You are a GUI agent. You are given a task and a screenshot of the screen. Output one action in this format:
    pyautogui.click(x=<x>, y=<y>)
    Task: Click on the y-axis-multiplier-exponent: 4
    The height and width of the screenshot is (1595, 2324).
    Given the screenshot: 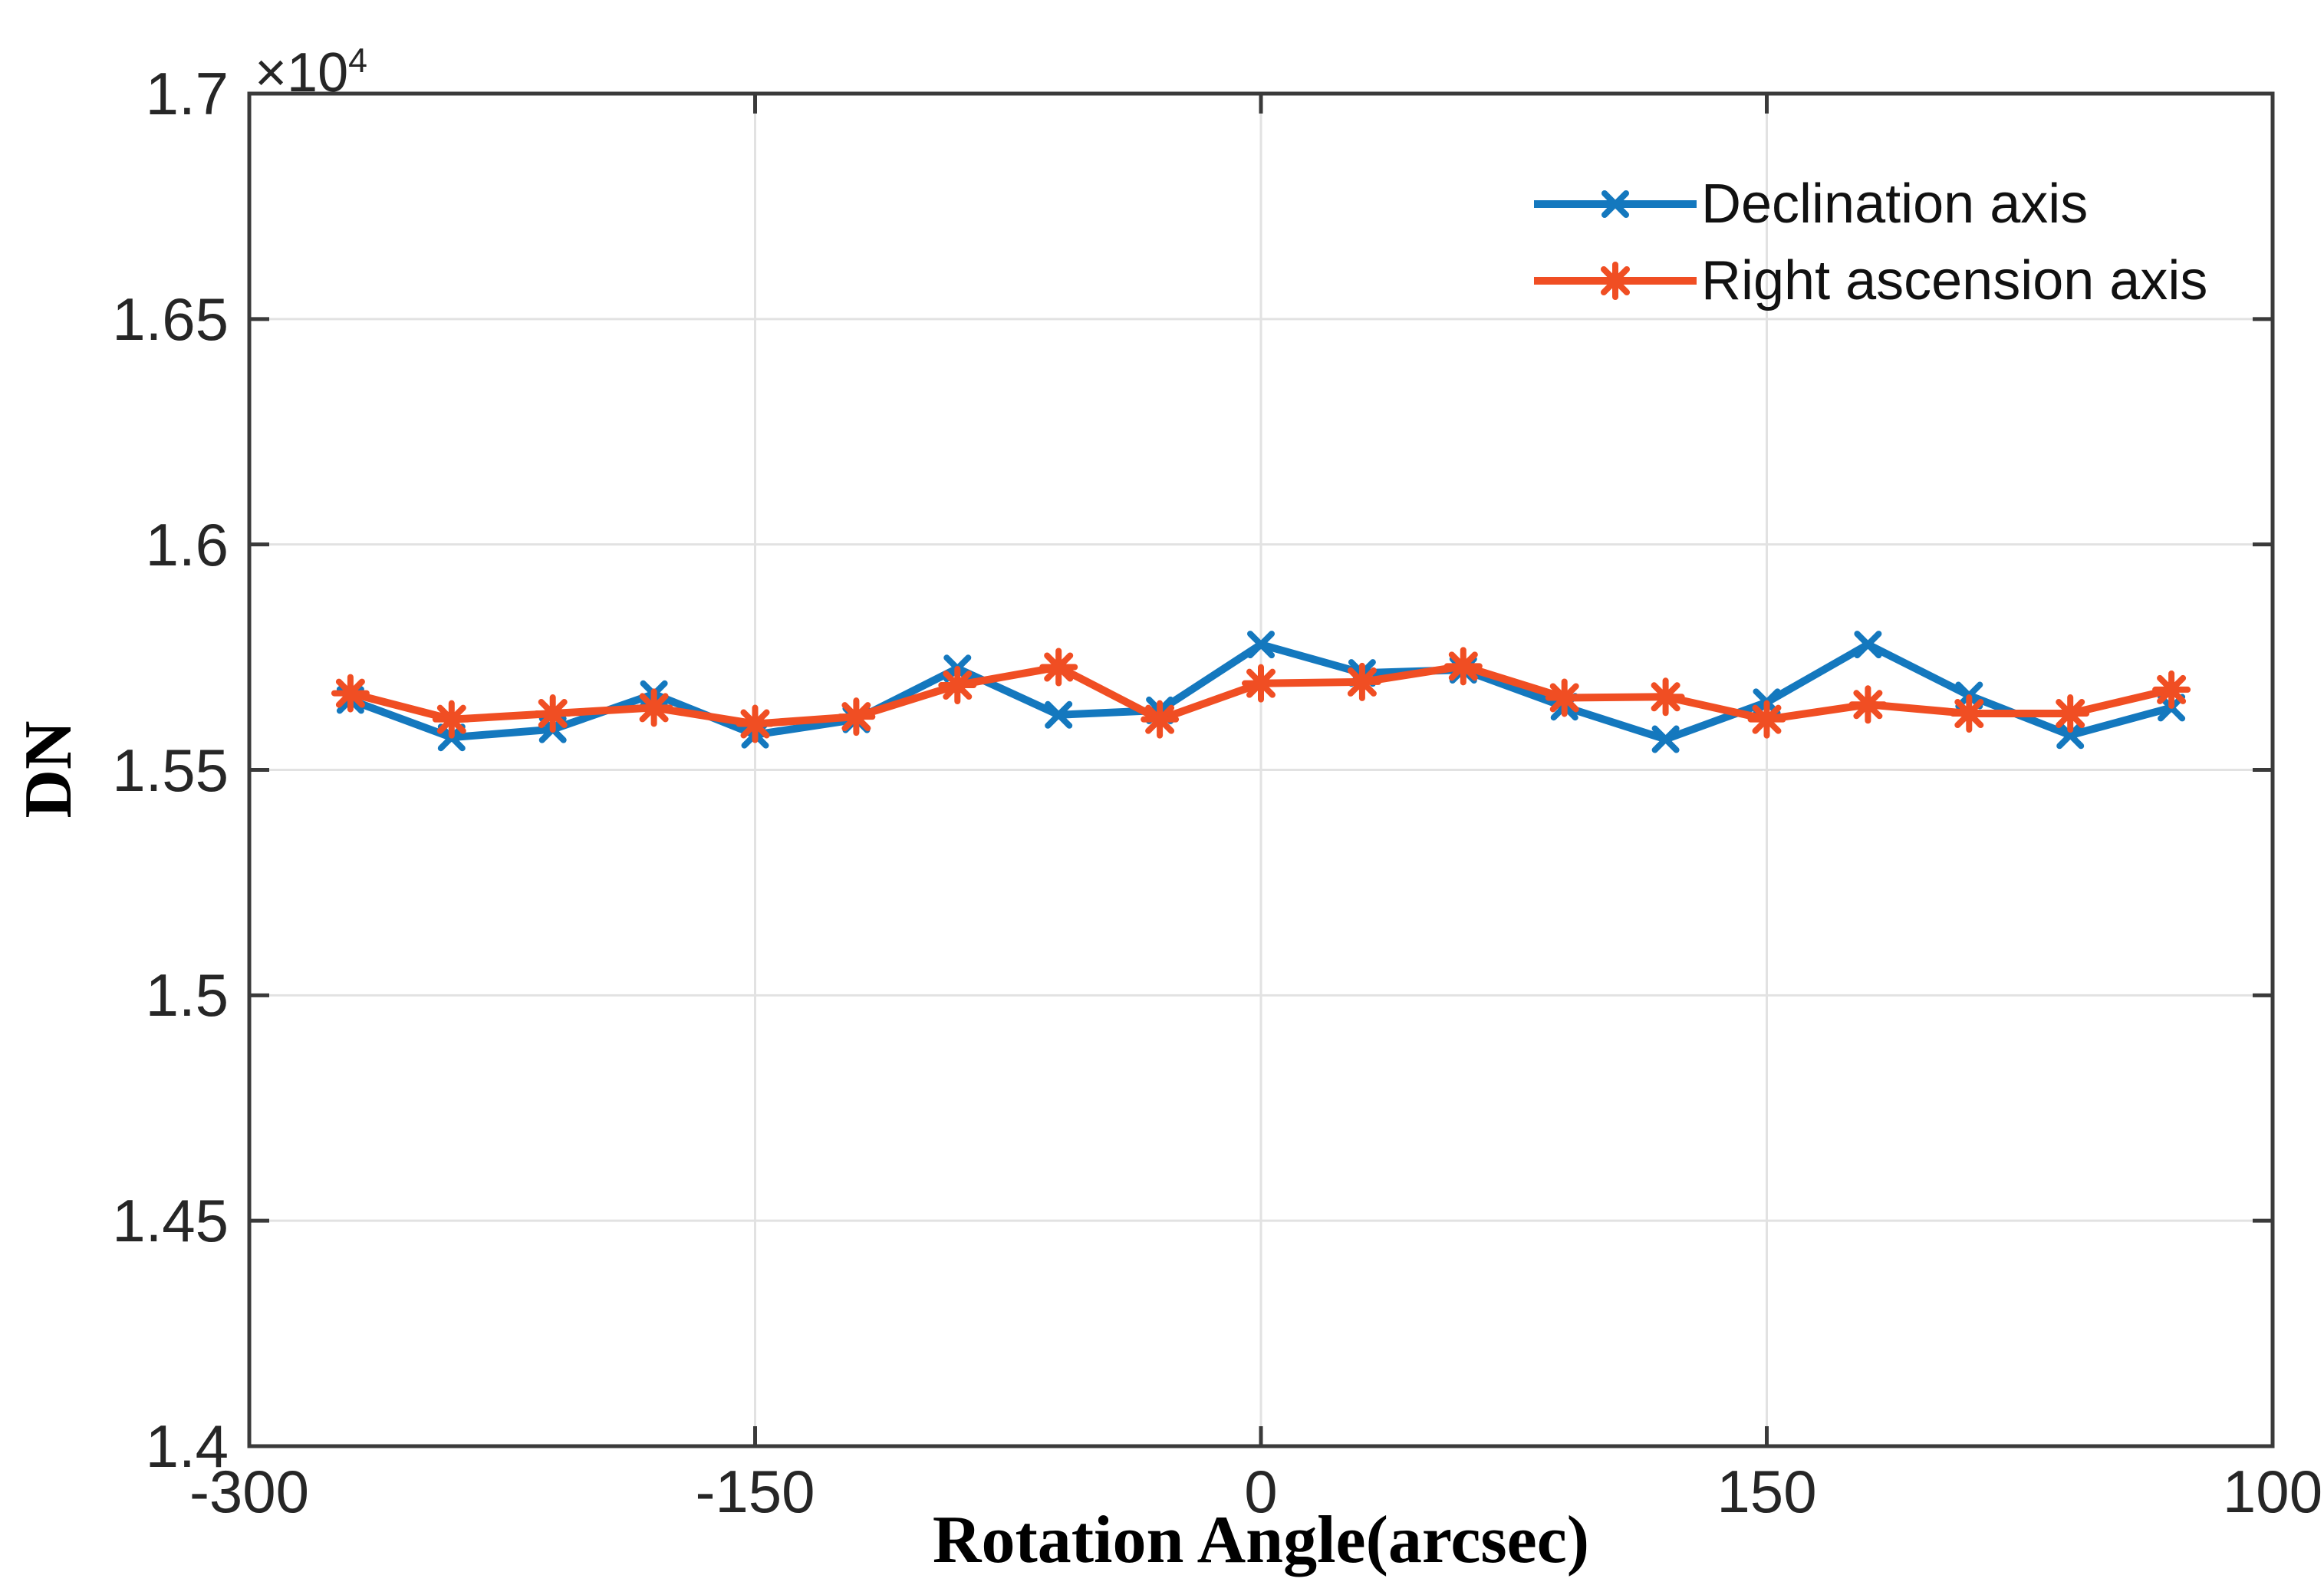 What is the action you would take?
    pyautogui.click(x=358, y=61)
    